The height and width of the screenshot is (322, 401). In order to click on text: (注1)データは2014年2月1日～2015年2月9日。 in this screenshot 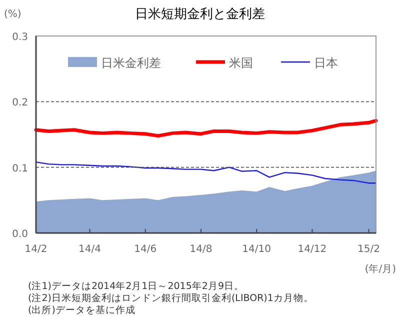, I will do `click(136, 286)`.